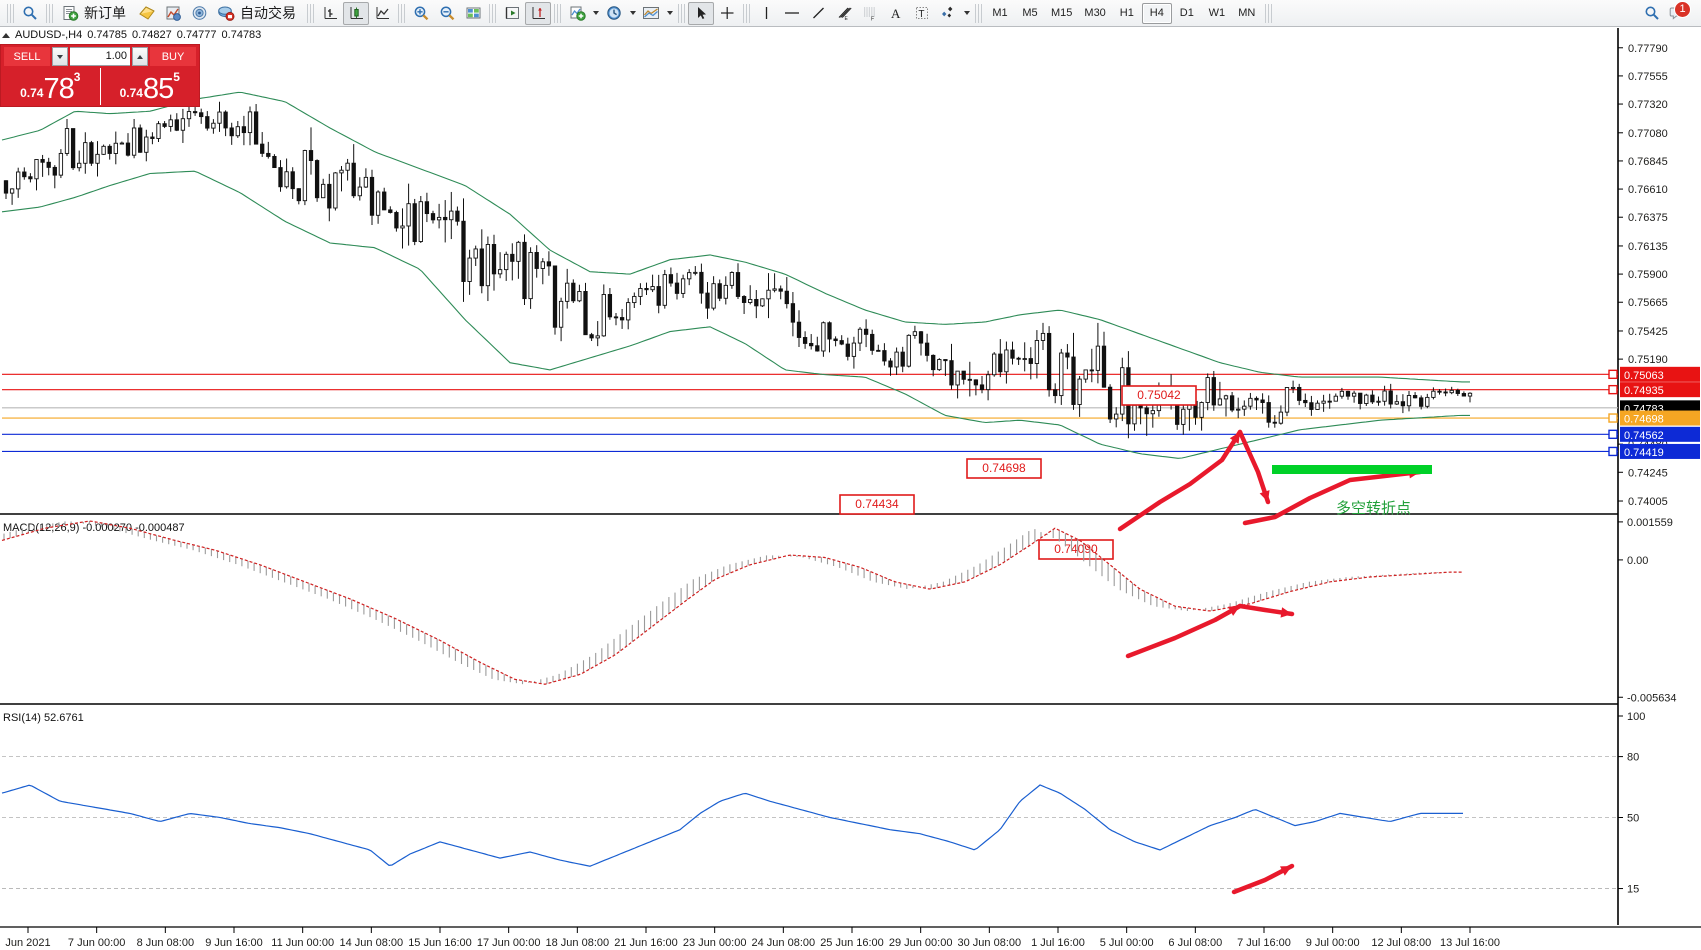 This screenshot has width=1701, height=950. What do you see at coordinates (268, 13) in the screenshot?
I see `auto-trading-label: 自动交易` at bounding box center [268, 13].